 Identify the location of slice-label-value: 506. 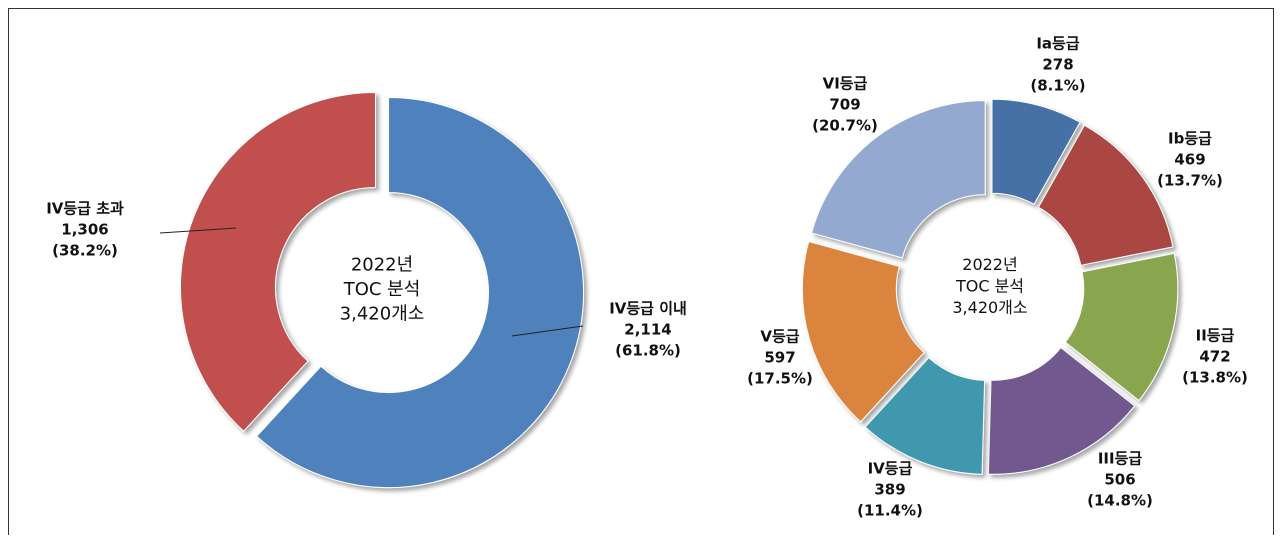
(1119, 480).